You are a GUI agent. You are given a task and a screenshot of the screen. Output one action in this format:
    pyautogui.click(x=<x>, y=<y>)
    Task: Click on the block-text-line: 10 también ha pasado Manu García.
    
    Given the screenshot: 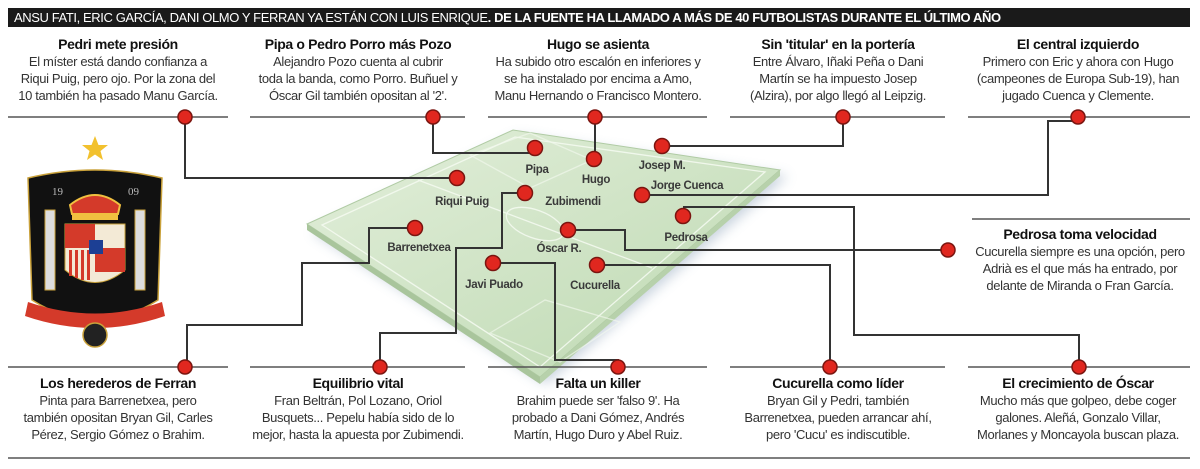 What is the action you would take?
    pyautogui.click(x=118, y=95)
    